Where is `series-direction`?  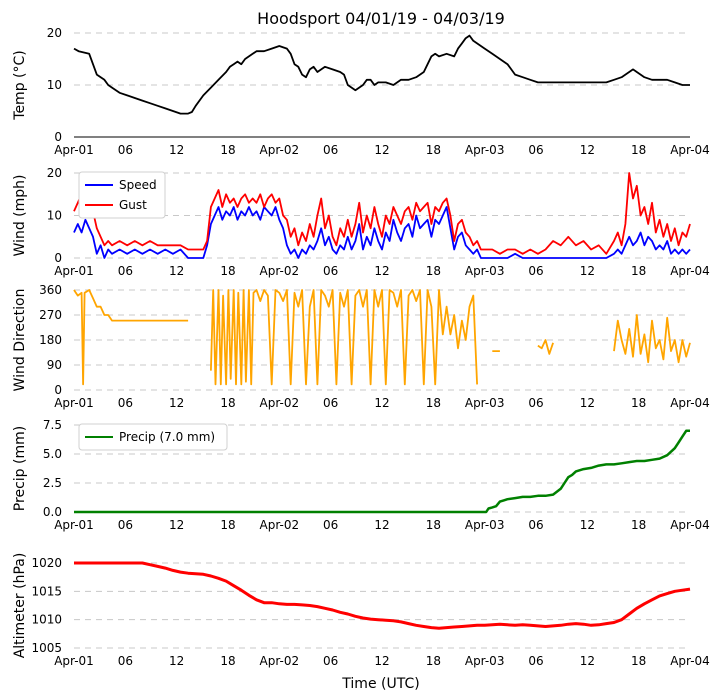 series-direction is located at coordinates (382, 337).